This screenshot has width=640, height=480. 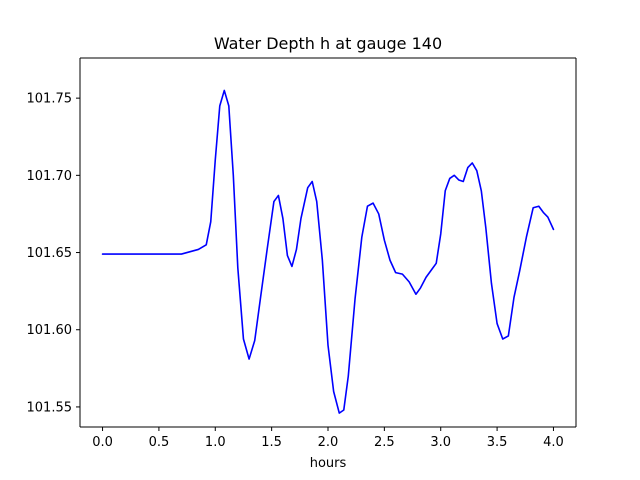 What do you see at coordinates (50, 176) in the screenshot?
I see `y-tick-label: 101.70` at bounding box center [50, 176].